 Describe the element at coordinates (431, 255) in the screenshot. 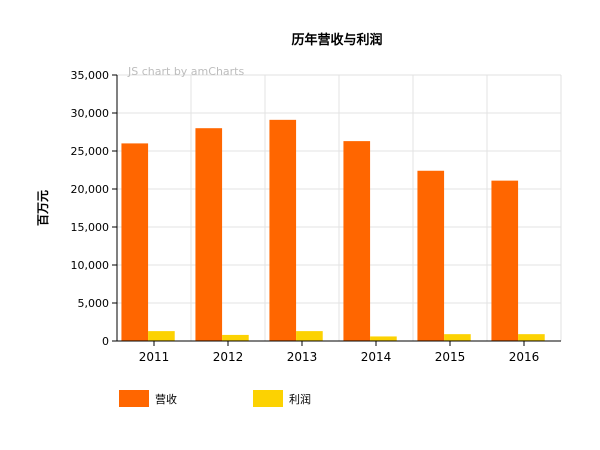

I see `bar-revenue-2015` at that location.